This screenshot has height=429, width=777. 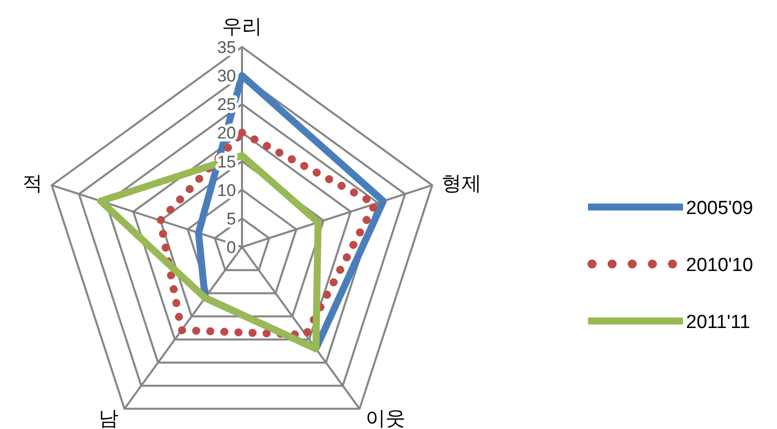 I want to click on spoke-label: 형제, so click(x=462, y=183).